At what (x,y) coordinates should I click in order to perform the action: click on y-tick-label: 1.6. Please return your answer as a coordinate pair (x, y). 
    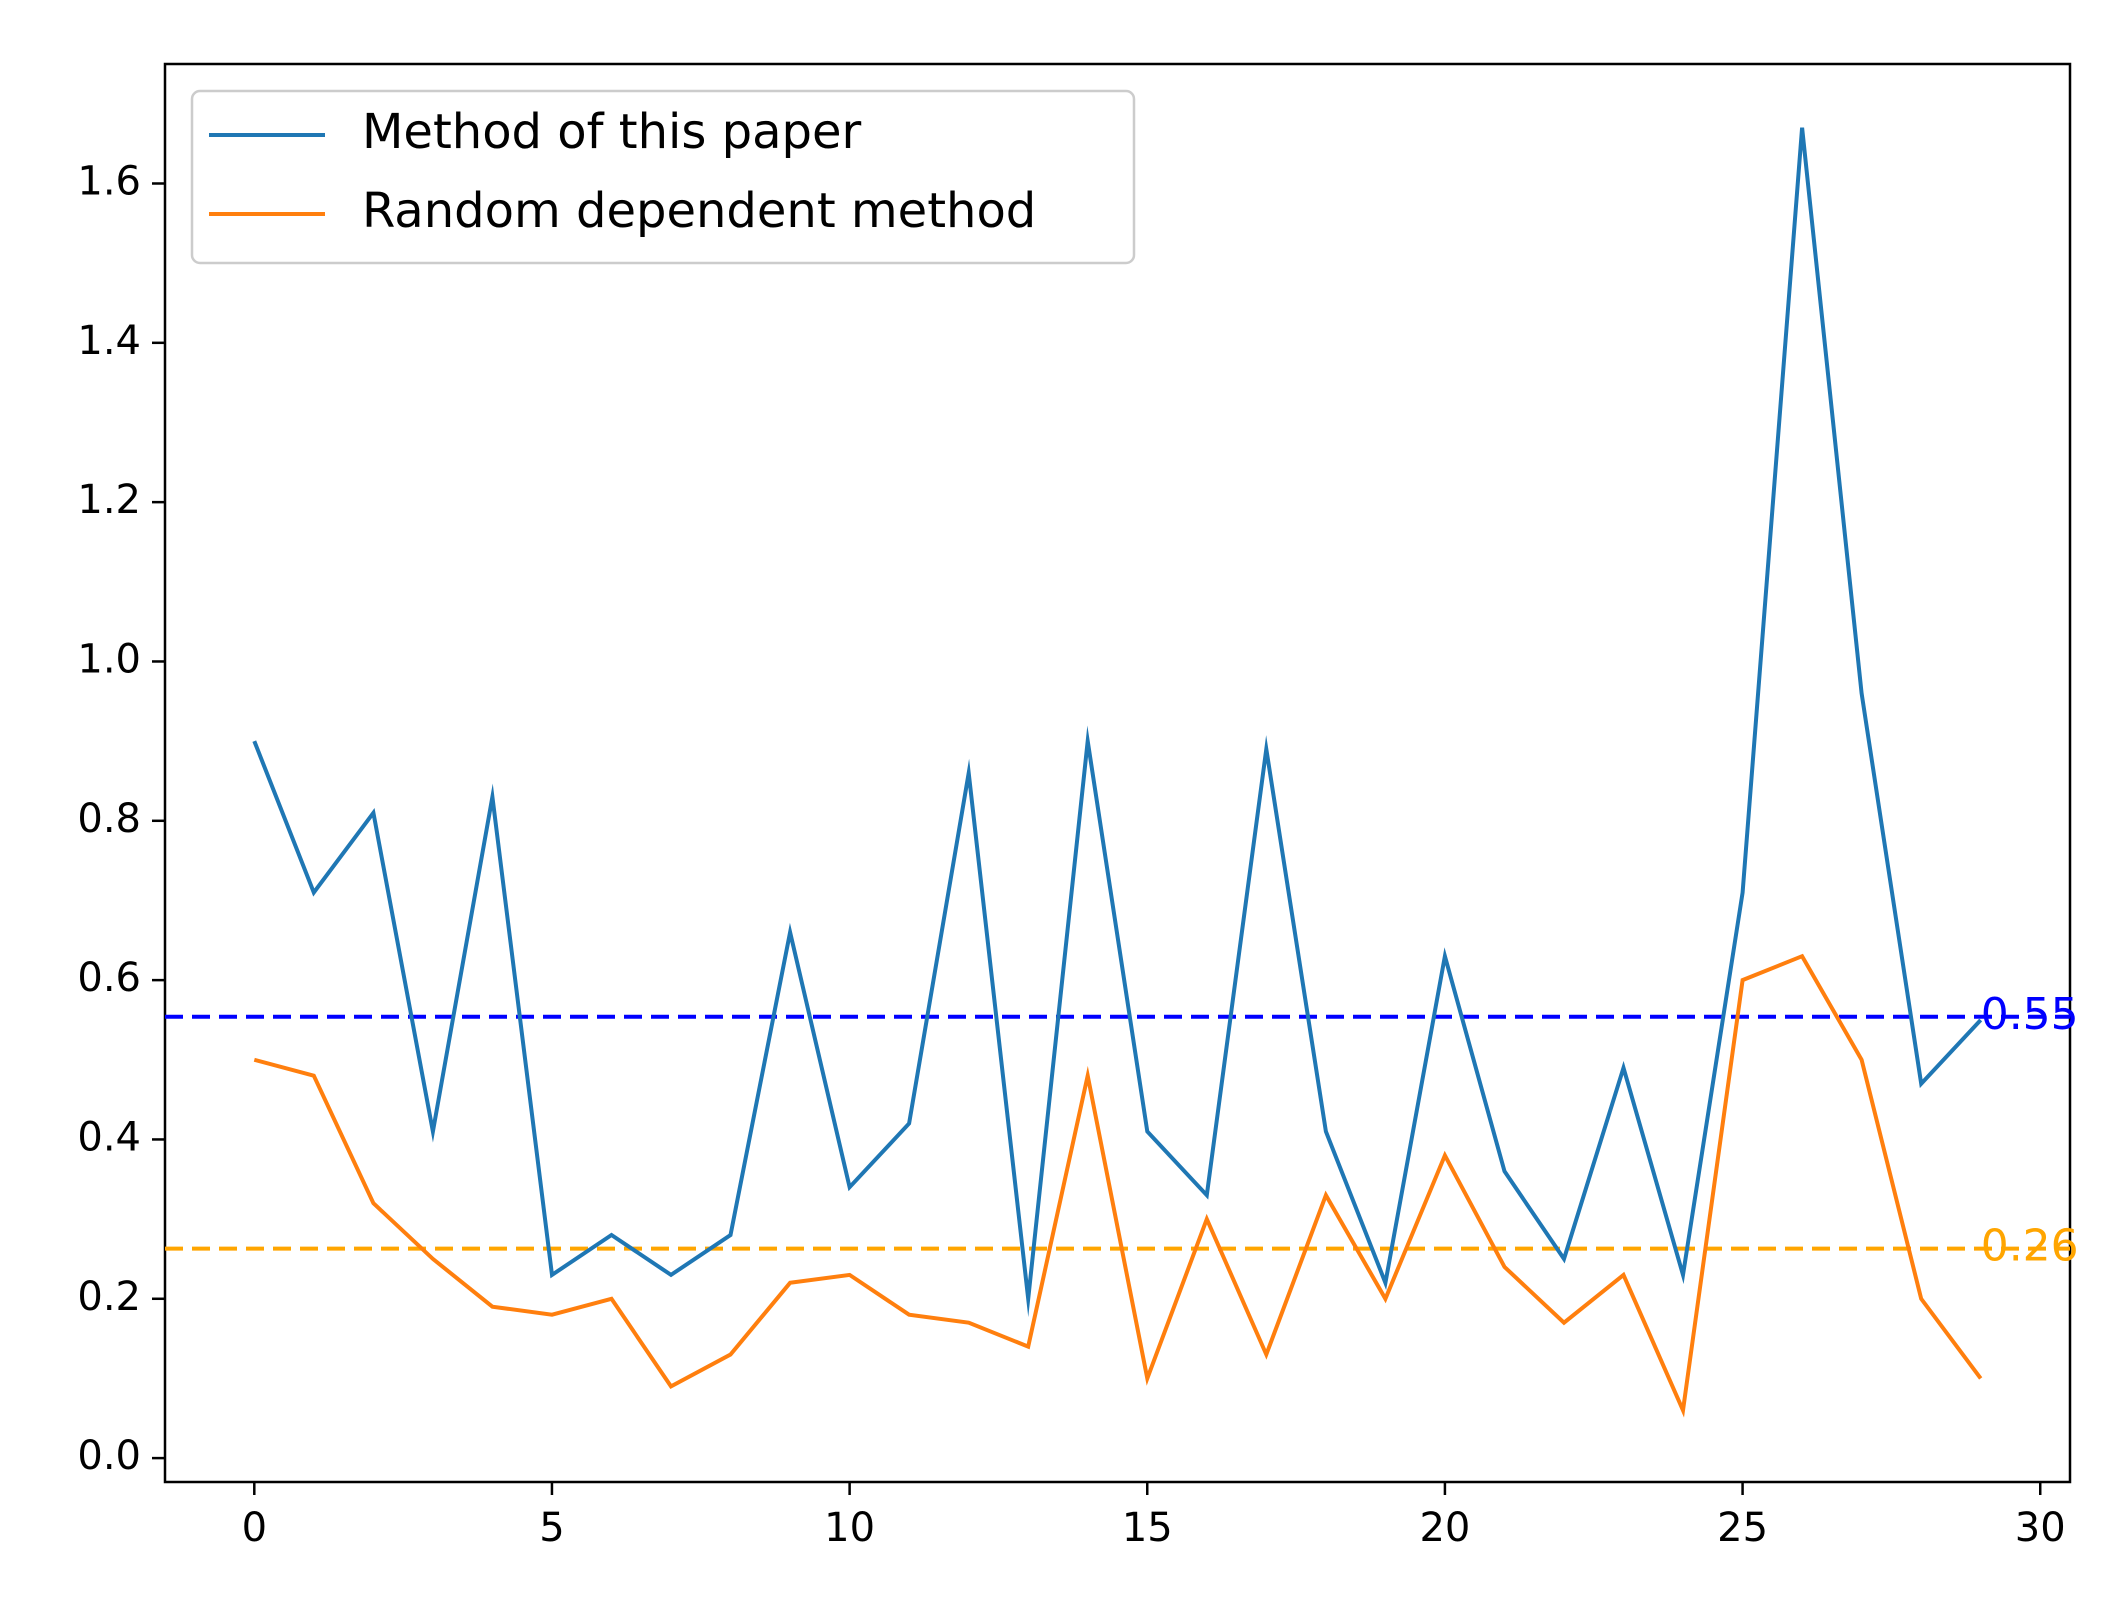
    Looking at the image, I should click on (109, 181).